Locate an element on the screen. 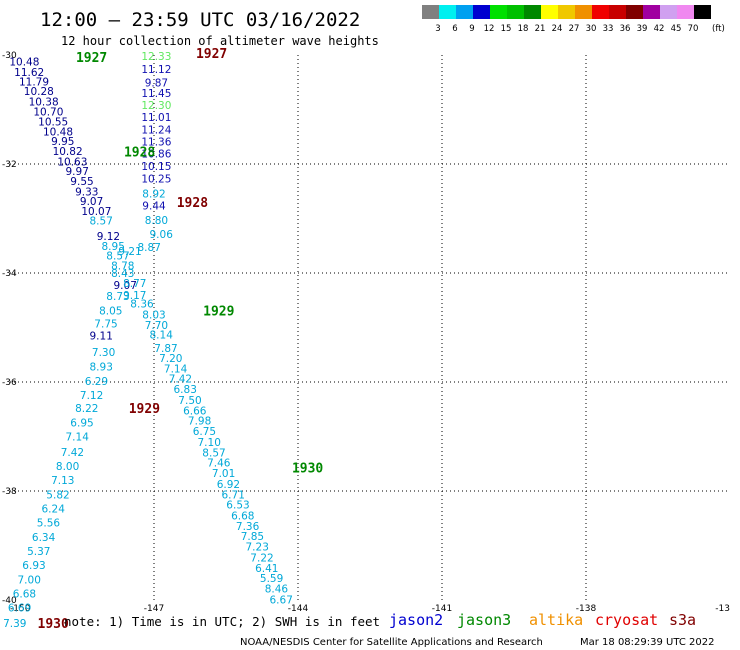 The width and height of the screenshot is (740, 650). data-point-label: 6.95 is located at coordinates (81, 423).